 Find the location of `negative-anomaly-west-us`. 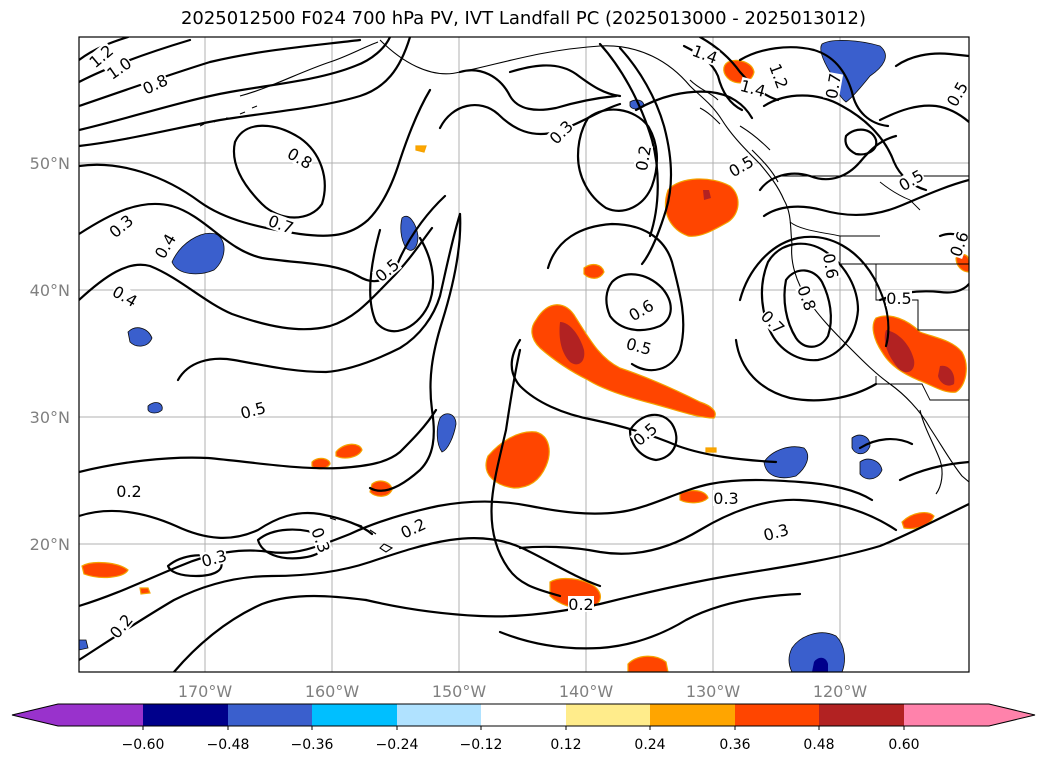

negative-anomaly-west-us is located at coordinates (786, 462).